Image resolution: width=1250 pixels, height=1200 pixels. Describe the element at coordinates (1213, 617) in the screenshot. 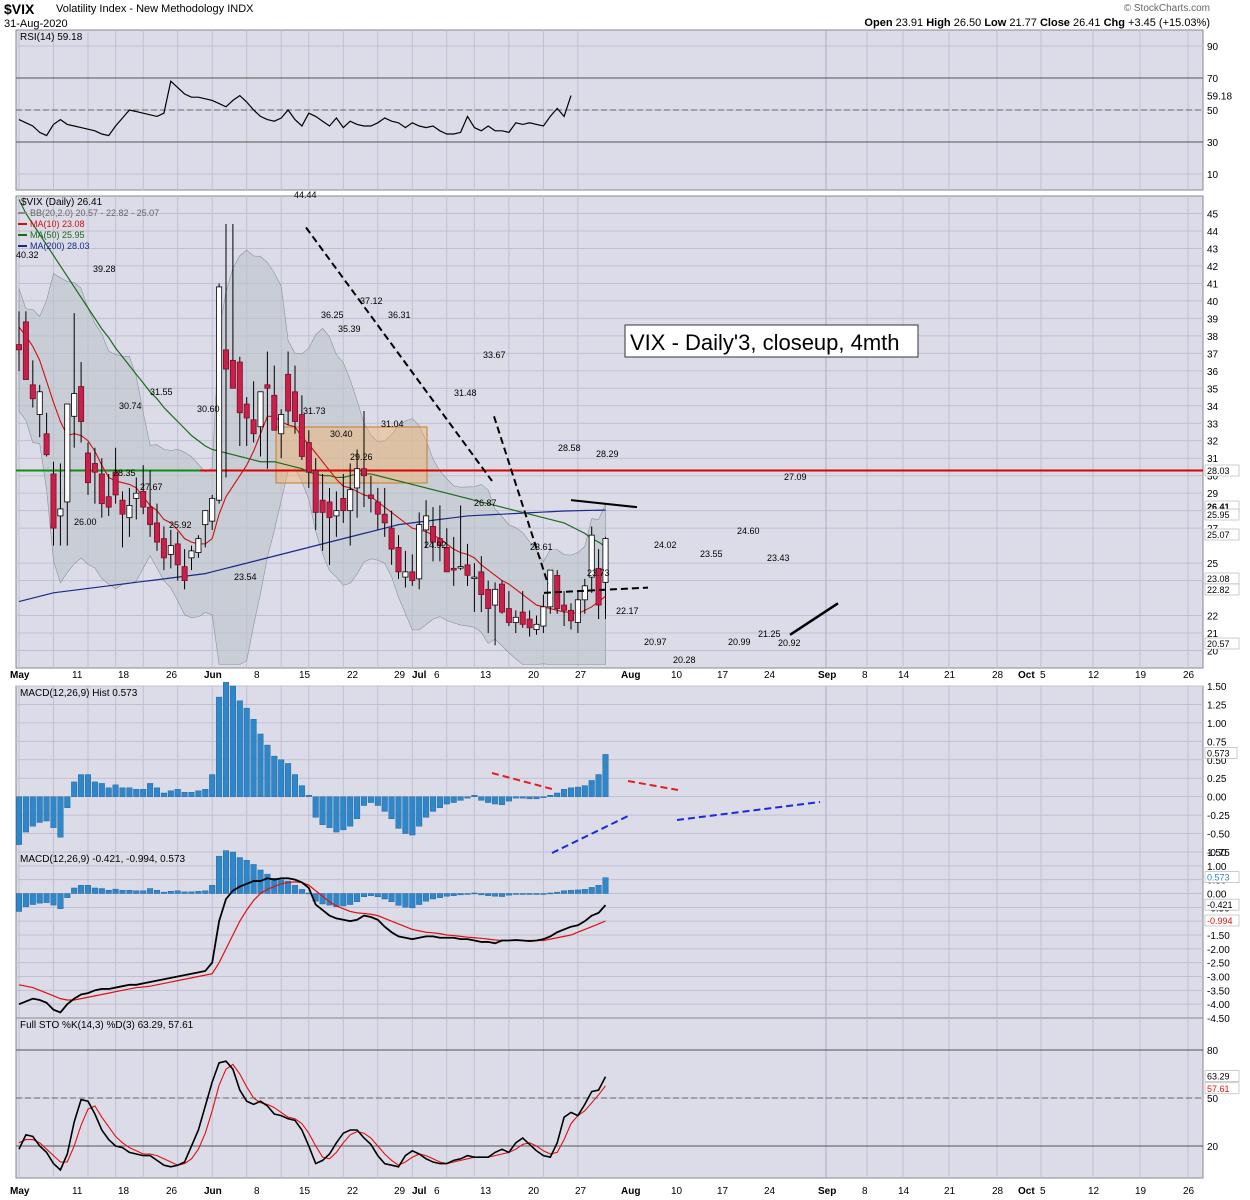

I see `y-tick-label: 22` at that location.